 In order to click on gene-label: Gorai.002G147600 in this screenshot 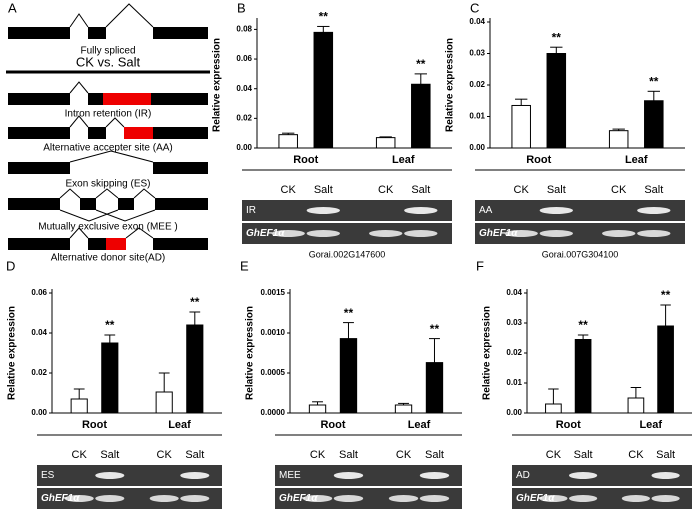, I will do `click(347, 254)`.